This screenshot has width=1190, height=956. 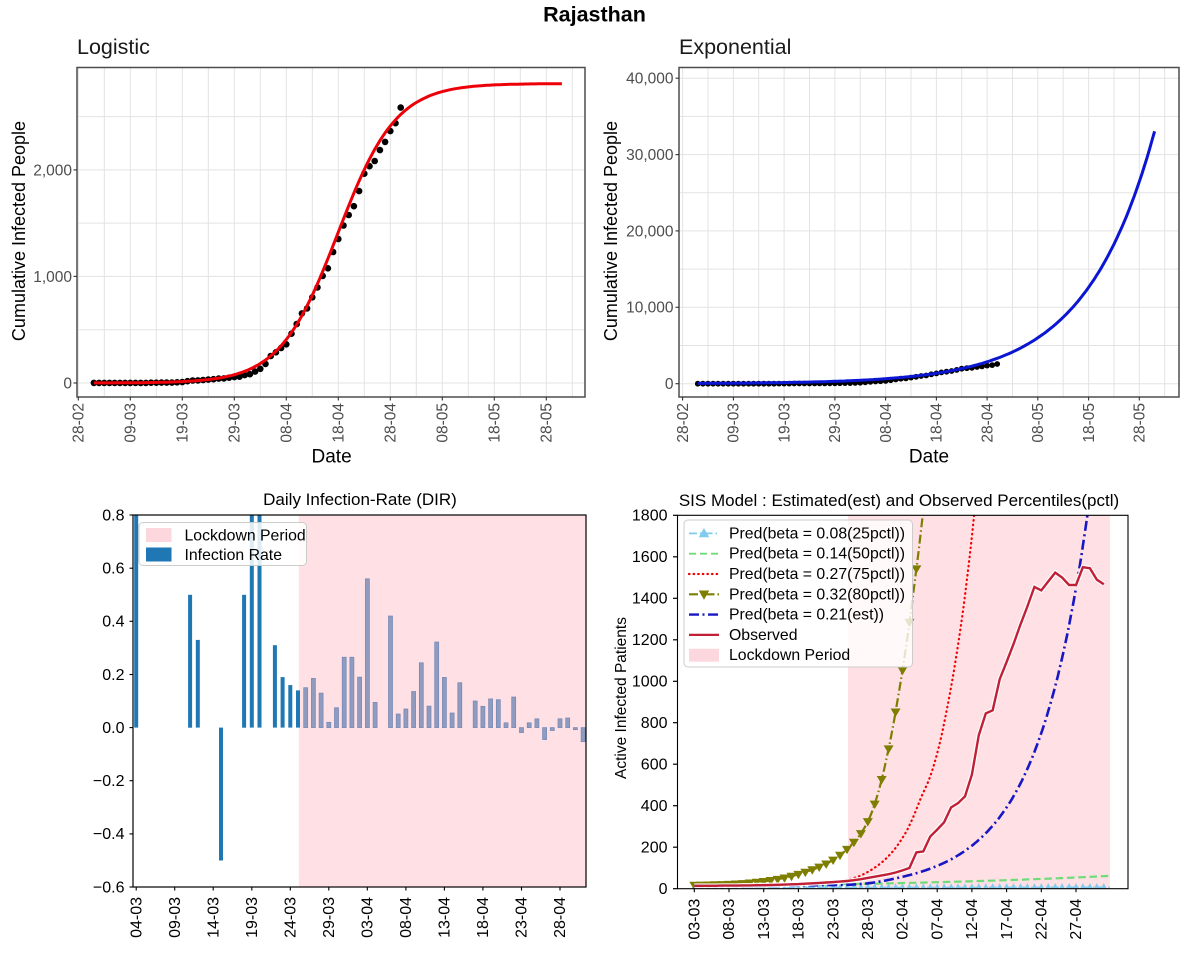 I want to click on svg-text: 04-03, so click(x=136, y=917).